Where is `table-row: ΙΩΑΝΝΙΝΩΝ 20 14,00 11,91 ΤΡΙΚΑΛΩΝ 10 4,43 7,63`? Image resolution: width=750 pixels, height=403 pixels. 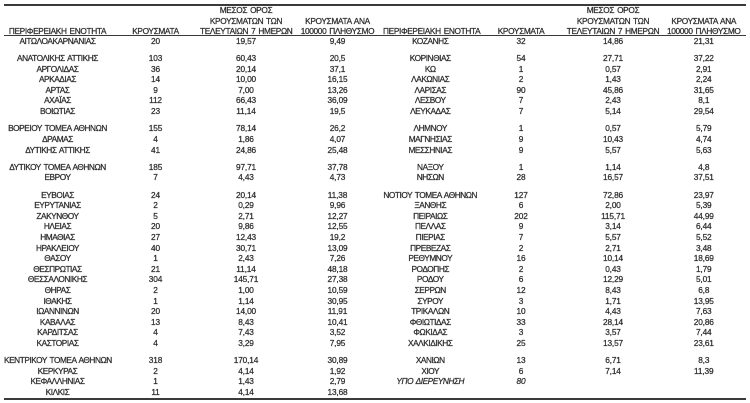
table-row: ΙΩΑΝΝΙΝΩΝ 20 14,00 11,91 ΤΡΙΚΑΛΩΝ 10 4,43 7,63 is located at coordinates (375, 311).